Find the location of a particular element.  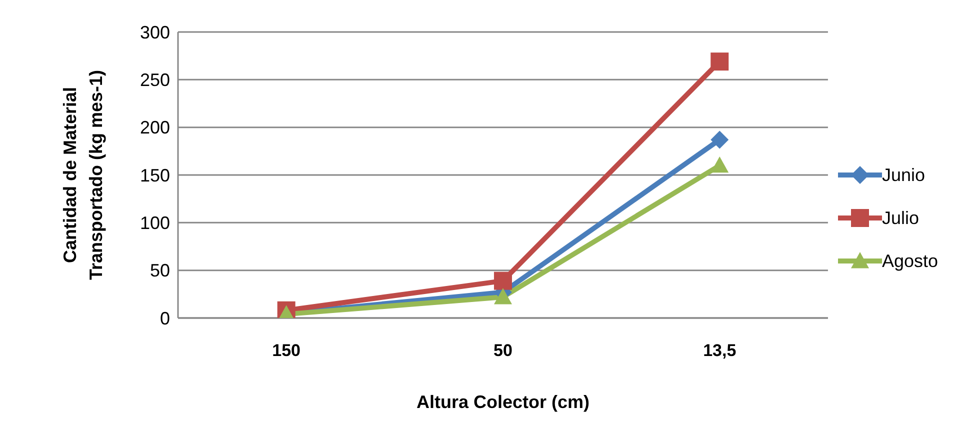

x-axis-title: Altura Colector (cm) is located at coordinates (503, 402).